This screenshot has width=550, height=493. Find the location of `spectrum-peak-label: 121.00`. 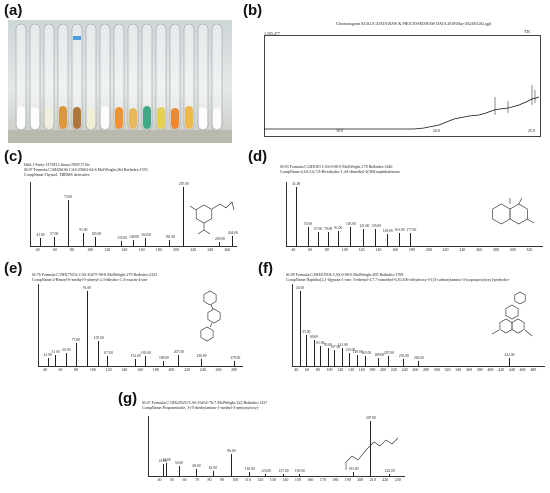

spectrum-peak-label: 121.00 is located at coordinates (364, 226).